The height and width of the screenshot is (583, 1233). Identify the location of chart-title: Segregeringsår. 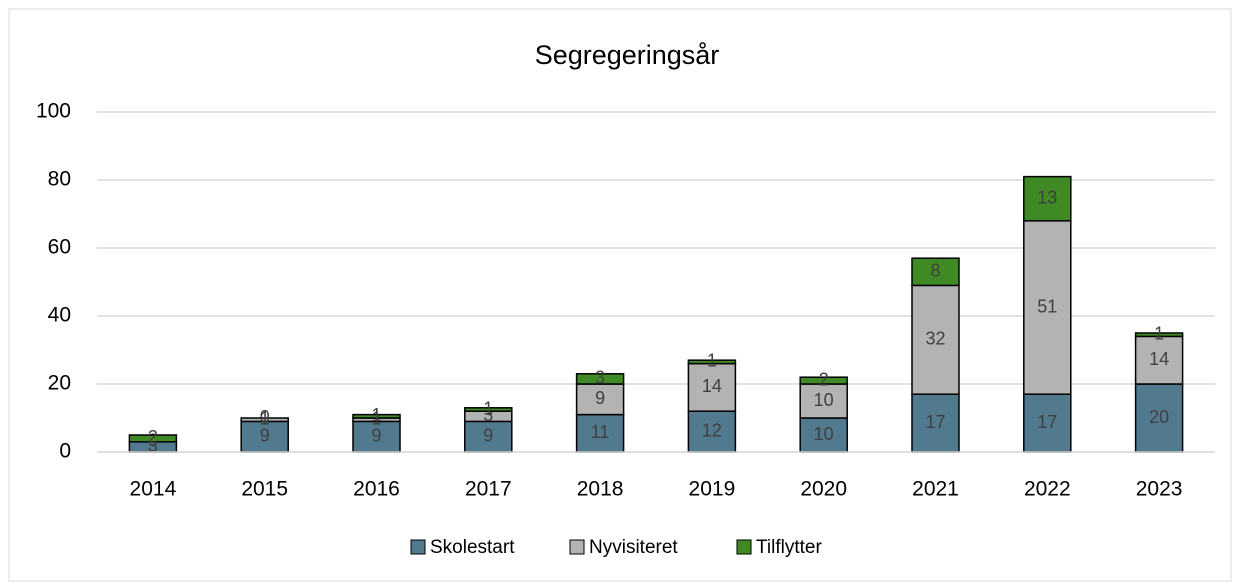
(627, 55).